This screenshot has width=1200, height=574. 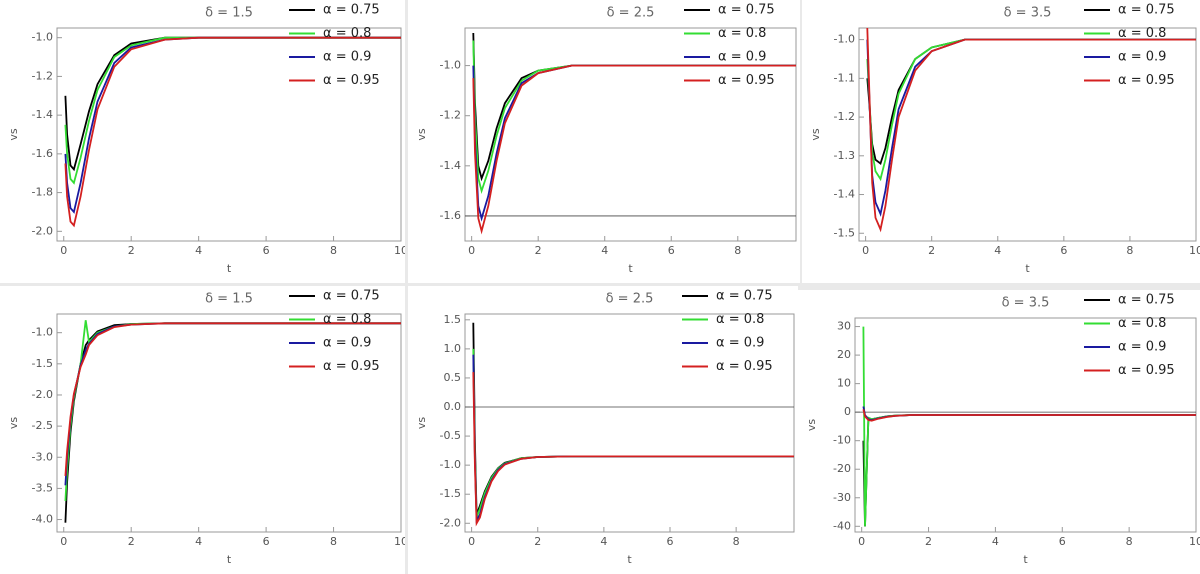 I want to click on y-tick-label: -20, so click(x=842, y=468).